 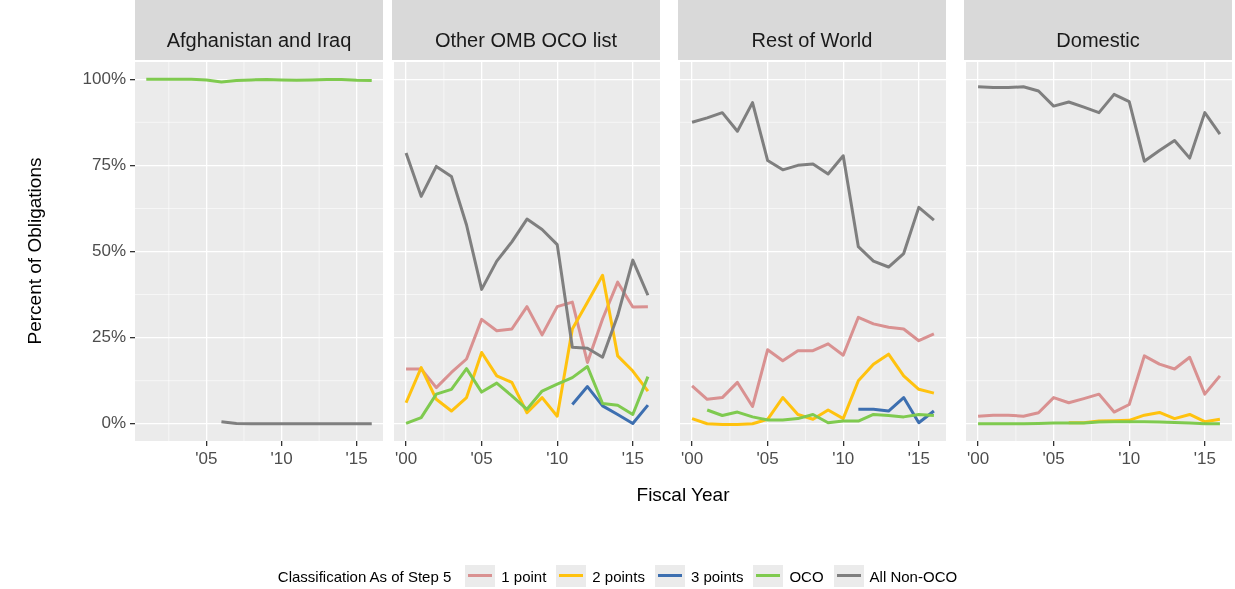 What do you see at coordinates (108, 165) in the screenshot?
I see `y-tick-label: 75%` at bounding box center [108, 165].